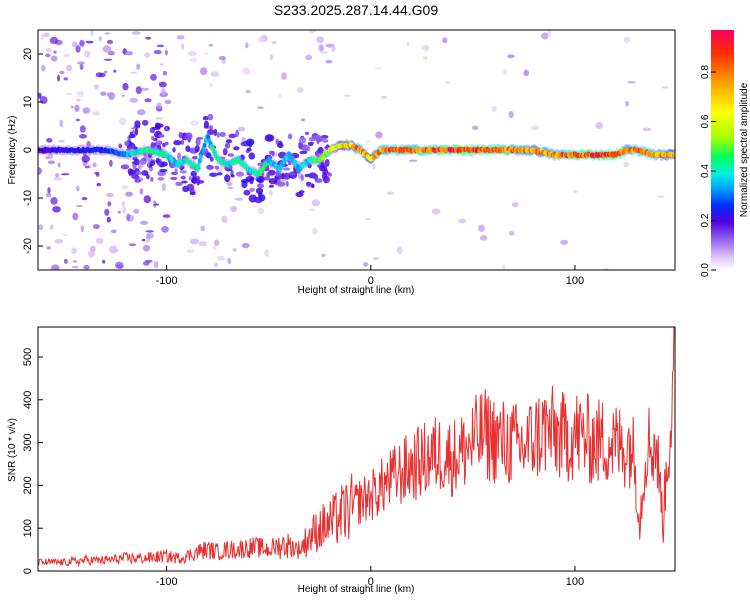 The width and height of the screenshot is (750, 600). Describe the element at coordinates (167, 582) in the screenshot. I see `x-tick-label: -100` at that location.